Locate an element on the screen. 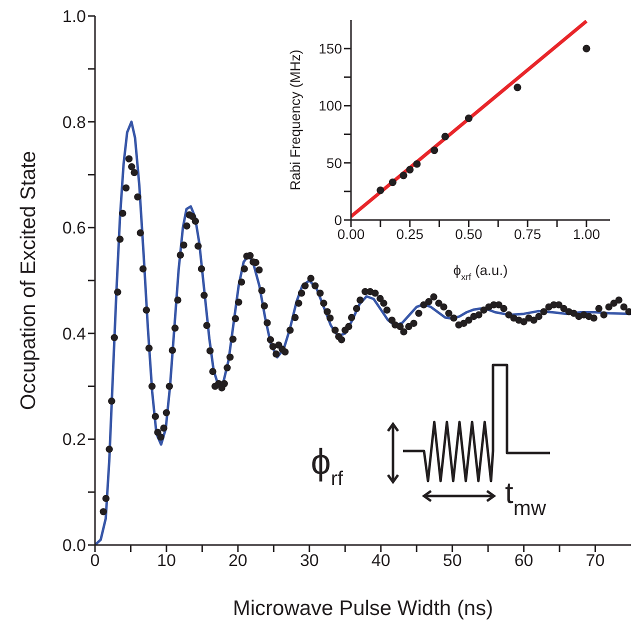 The image size is (633, 630). y-axis-title: Occupation of Excited State is located at coordinates (28, 280).